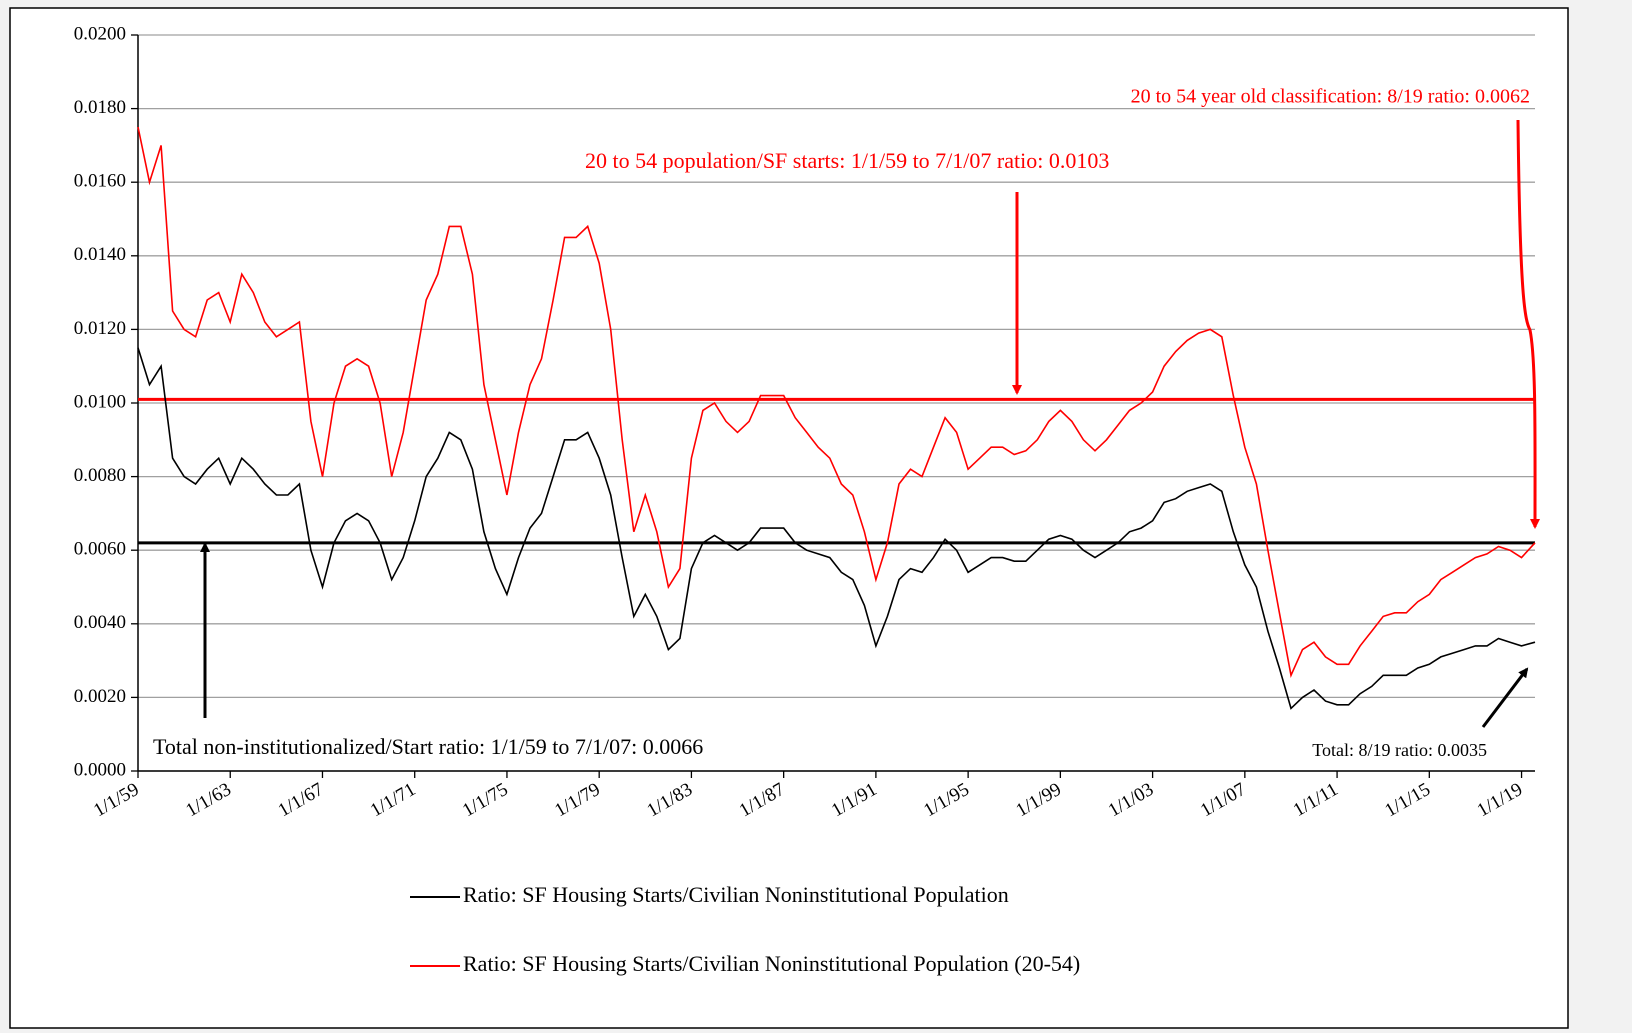  What do you see at coordinates (100, 696) in the screenshot?
I see `y-tick-label: 0.0020` at bounding box center [100, 696].